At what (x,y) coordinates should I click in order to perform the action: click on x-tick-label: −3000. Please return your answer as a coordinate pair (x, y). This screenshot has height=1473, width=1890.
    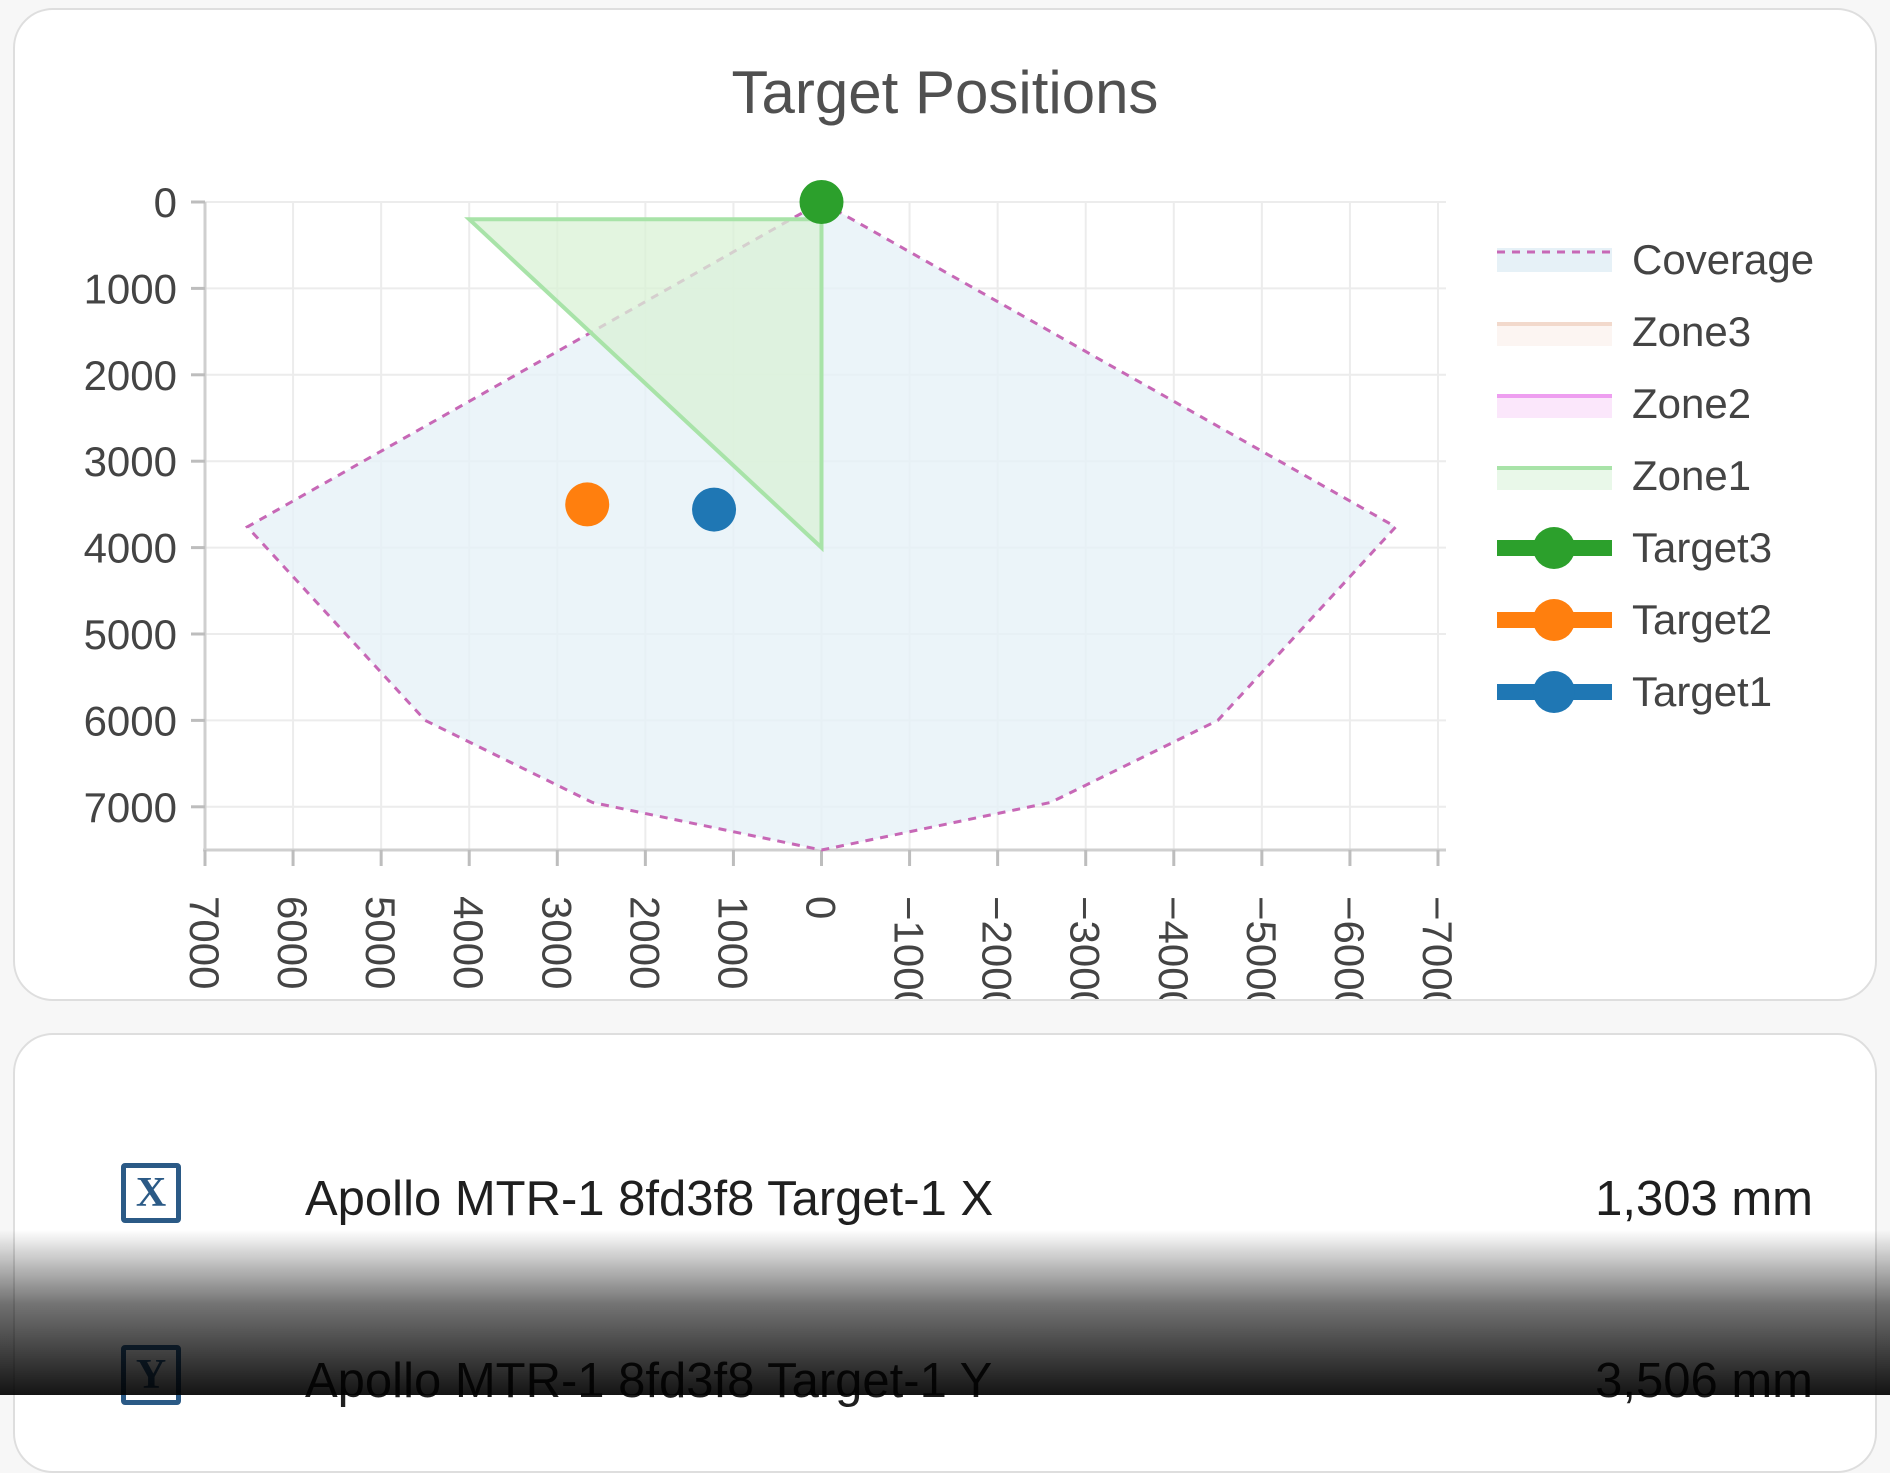
    Looking at the image, I should click on (1085, 948).